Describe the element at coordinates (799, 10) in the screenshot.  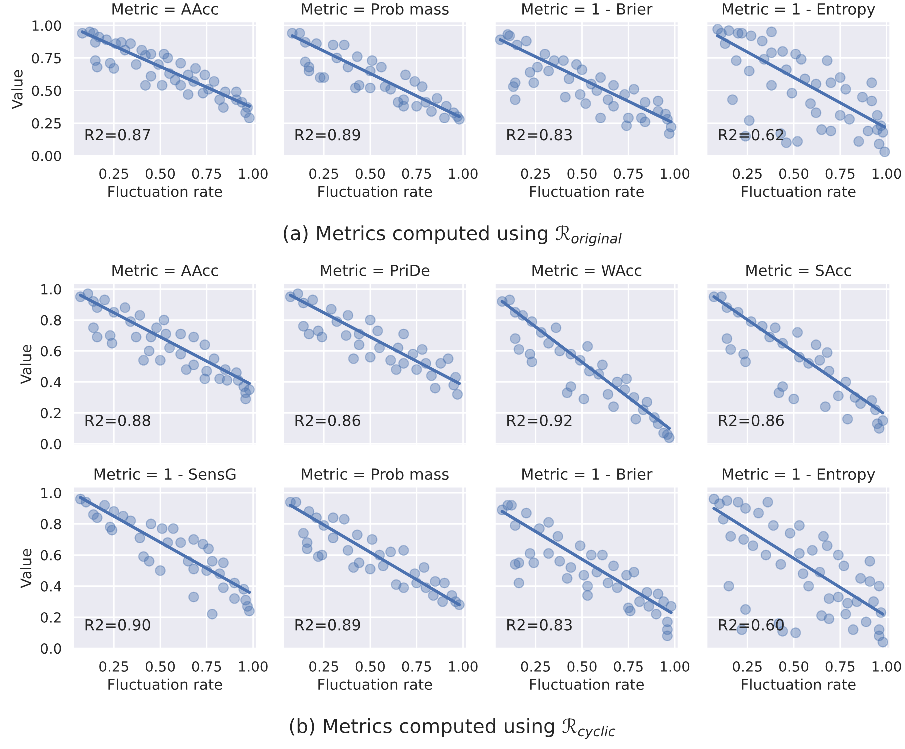
I see `chart-title: Metric = 1 - Entropy` at that location.